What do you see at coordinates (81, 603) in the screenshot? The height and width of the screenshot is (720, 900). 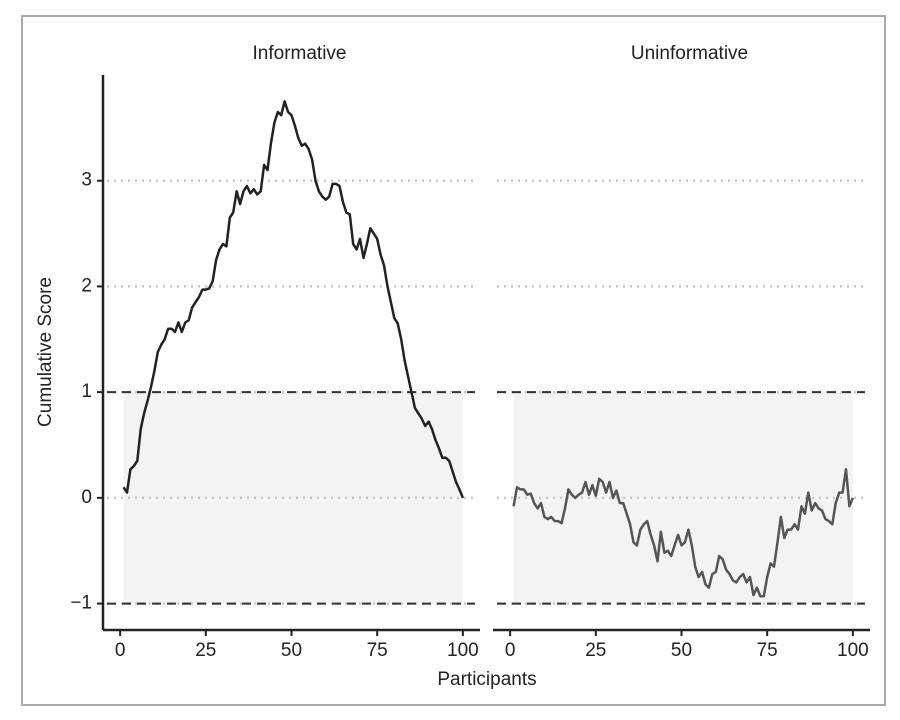 I see `y-tick-label: −1` at bounding box center [81, 603].